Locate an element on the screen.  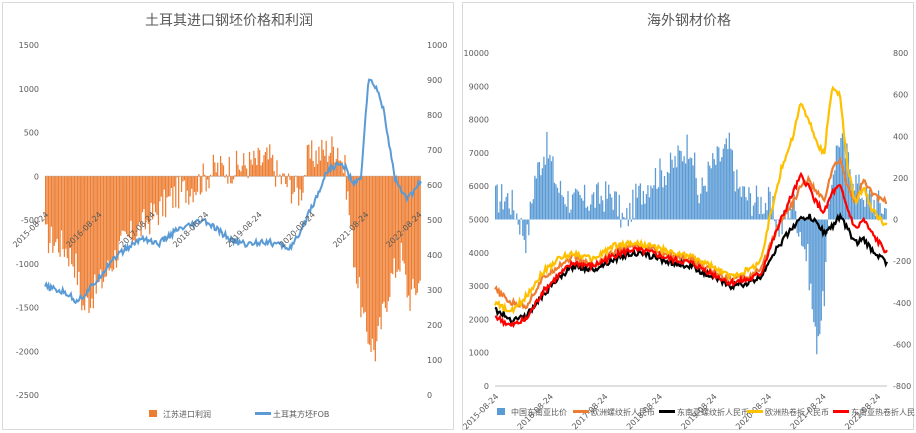
y-right-tick-label: 800 is located at coordinates (900, 53).